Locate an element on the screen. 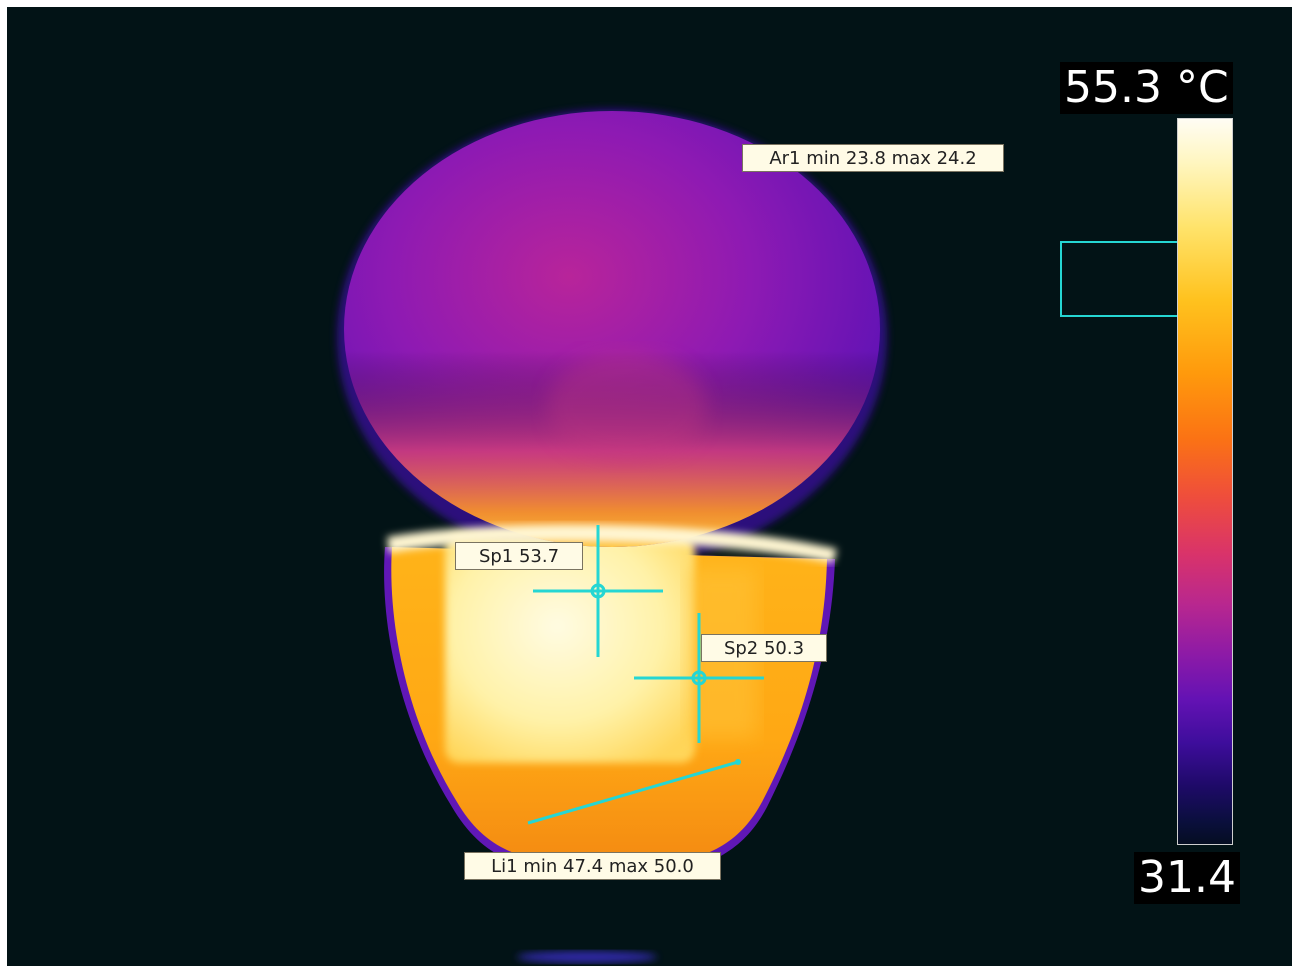  temperature-colorbar is located at coordinates (1205, 481).